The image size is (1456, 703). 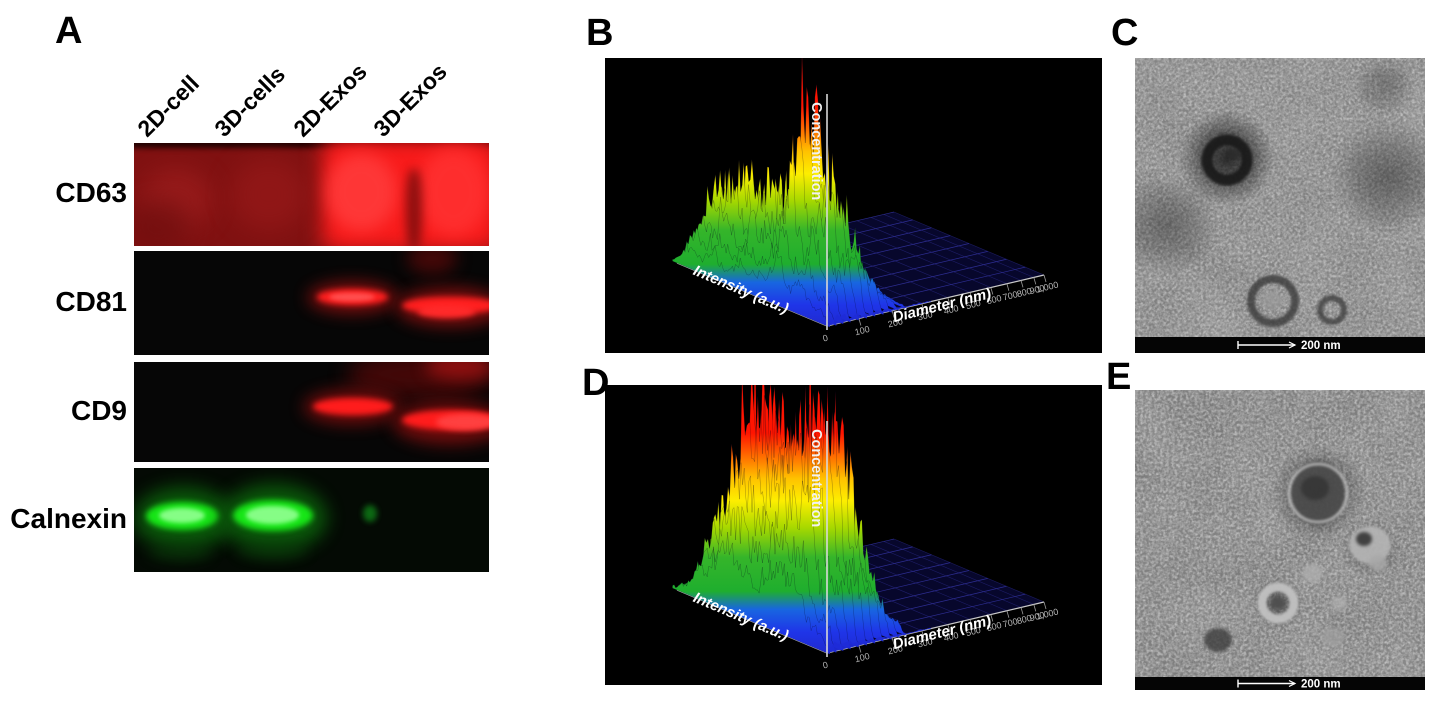 I want to click on blot-protein-label-cd81: CD81, so click(x=91, y=301).